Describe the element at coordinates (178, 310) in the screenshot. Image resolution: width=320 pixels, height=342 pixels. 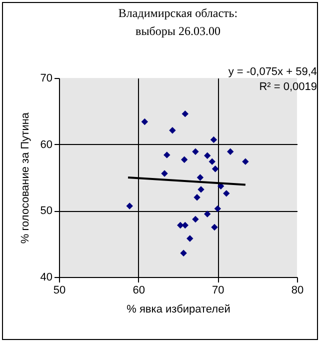
I see `x-axis-title: % явка избирателей` at that location.